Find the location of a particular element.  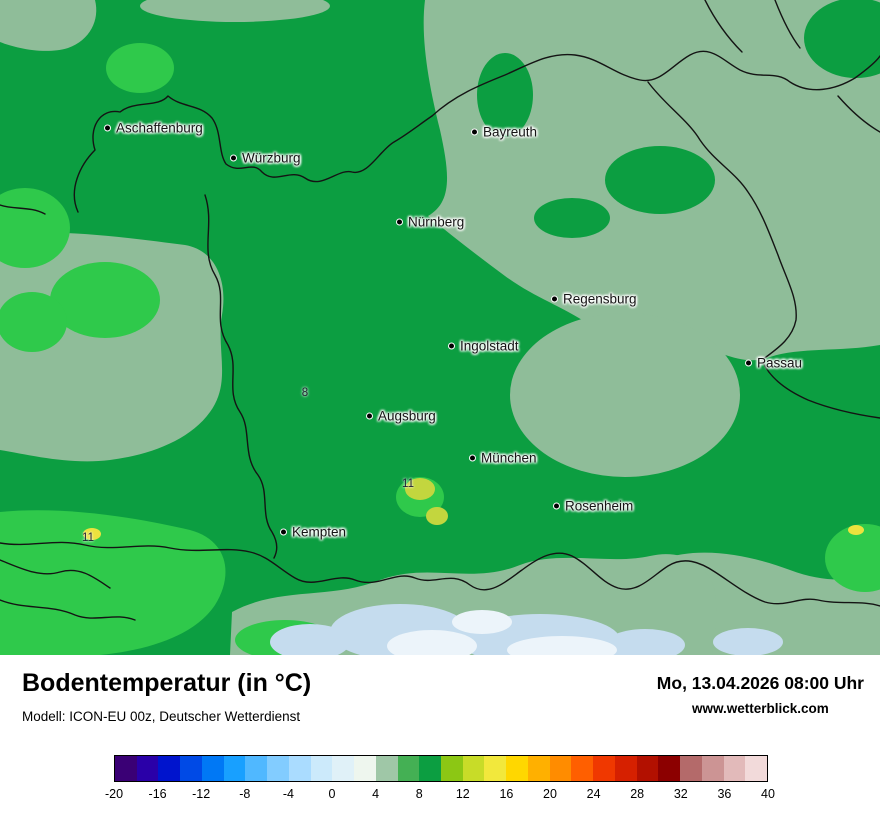

city-label: Nürnberg is located at coordinates (436, 222).